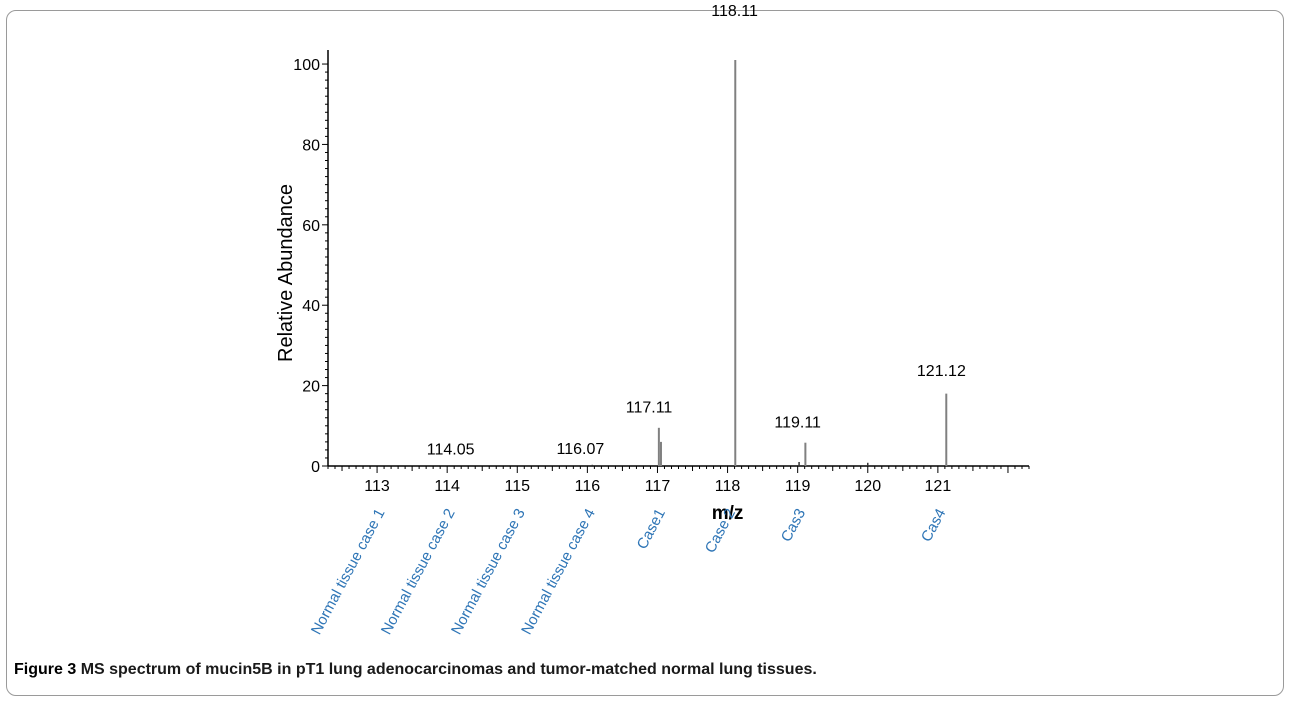  What do you see at coordinates (649, 408) in the screenshot?
I see `peak-label: 117.11` at bounding box center [649, 408].